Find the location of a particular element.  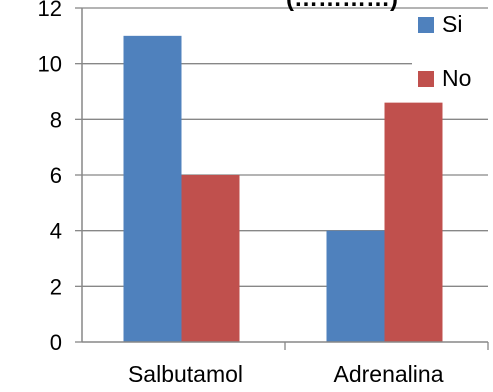

legend-swatch-no is located at coordinates (426, 79).